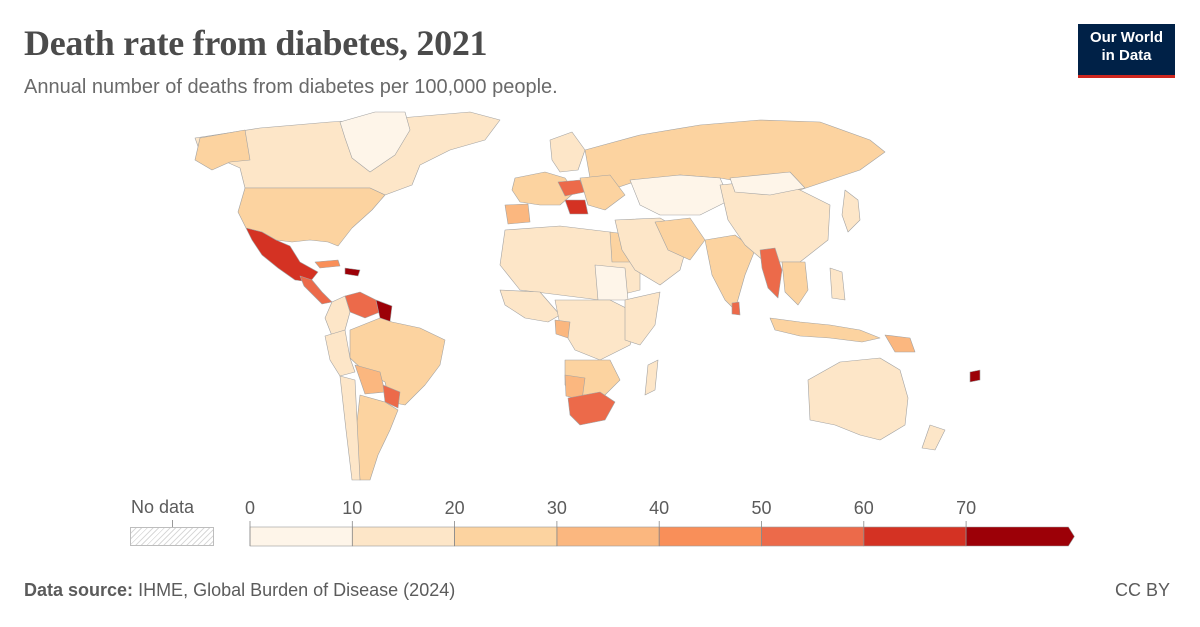 This screenshot has width=1200, height=627. Describe the element at coordinates (172, 523) in the screenshot. I see `legend-nodata-tick` at that location.